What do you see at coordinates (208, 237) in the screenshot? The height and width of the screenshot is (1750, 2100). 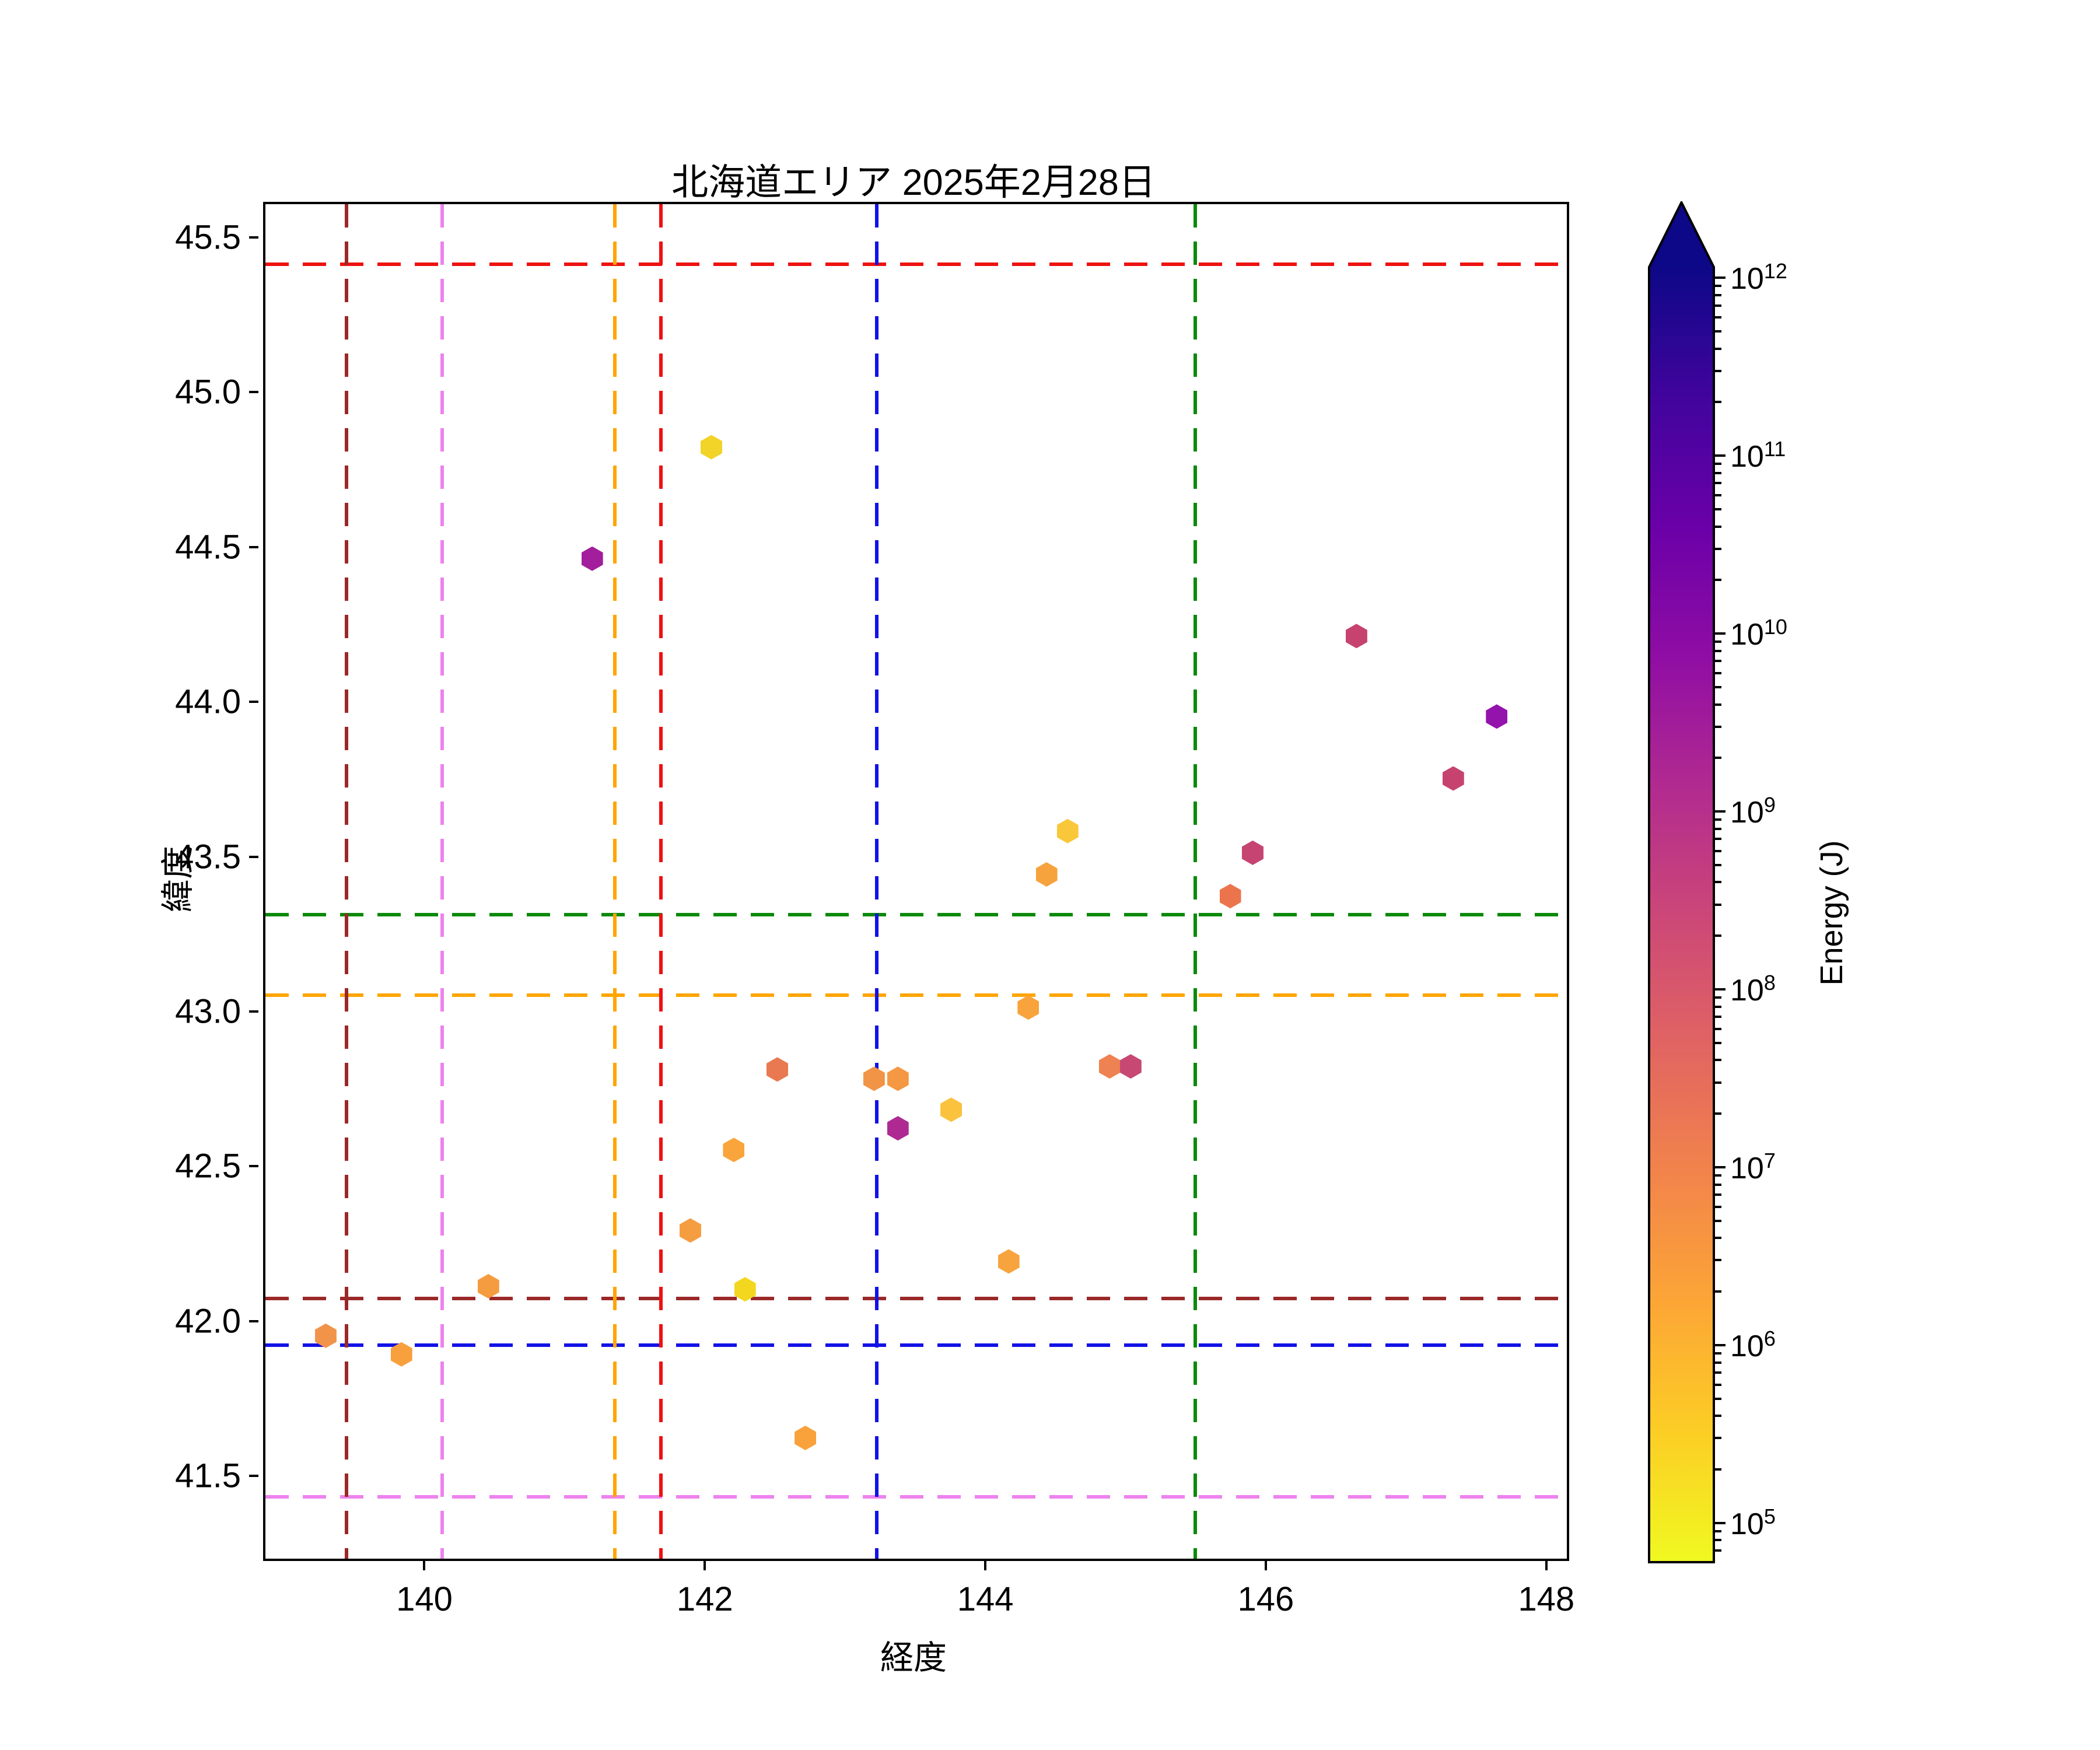 I see `y-tick-label: 45.5` at bounding box center [208, 237].